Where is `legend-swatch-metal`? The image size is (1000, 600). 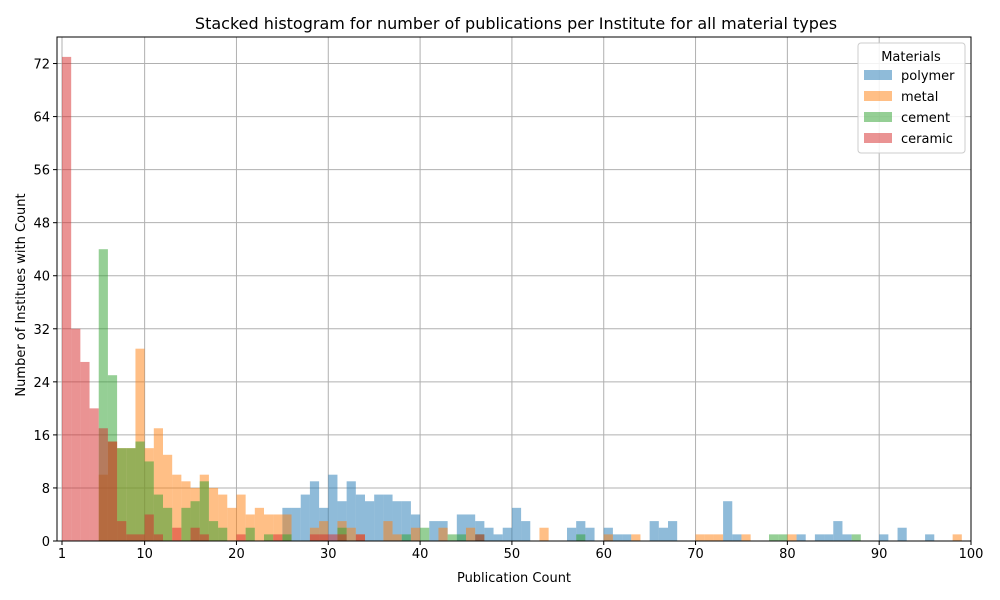 legend-swatch-metal is located at coordinates (878, 96).